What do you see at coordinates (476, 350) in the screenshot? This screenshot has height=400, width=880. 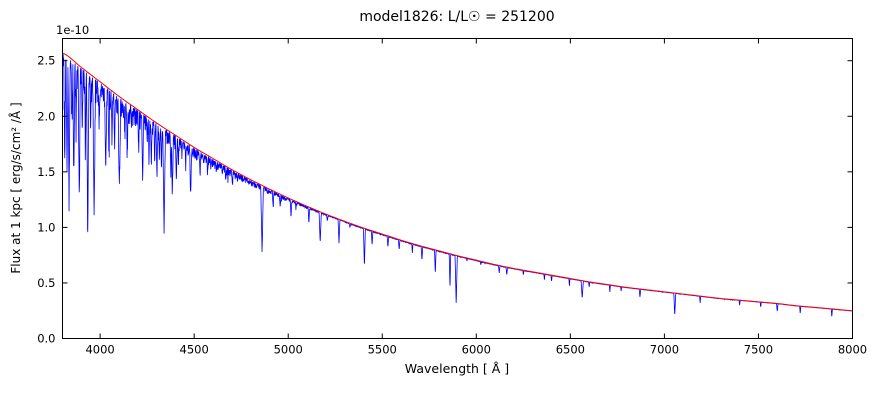 I see `x-tick-label: 6000` at bounding box center [476, 350].